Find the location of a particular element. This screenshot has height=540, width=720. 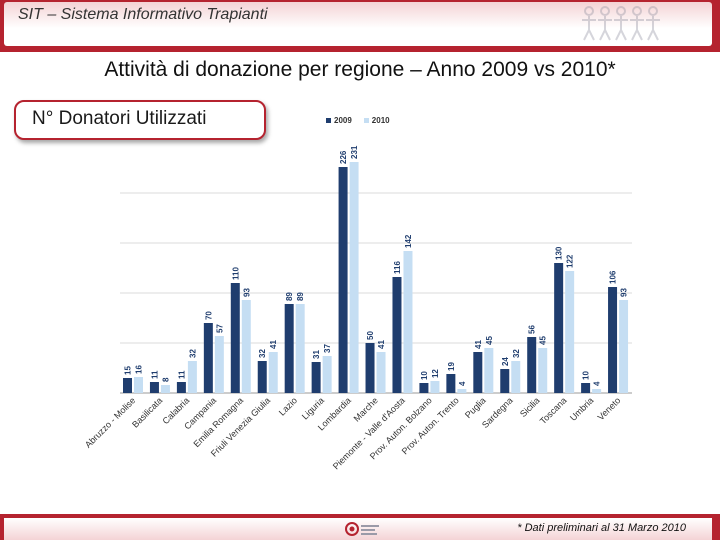

header-panel: SIT – Sistema Informativo Trapianti is located at coordinates (358, 24).